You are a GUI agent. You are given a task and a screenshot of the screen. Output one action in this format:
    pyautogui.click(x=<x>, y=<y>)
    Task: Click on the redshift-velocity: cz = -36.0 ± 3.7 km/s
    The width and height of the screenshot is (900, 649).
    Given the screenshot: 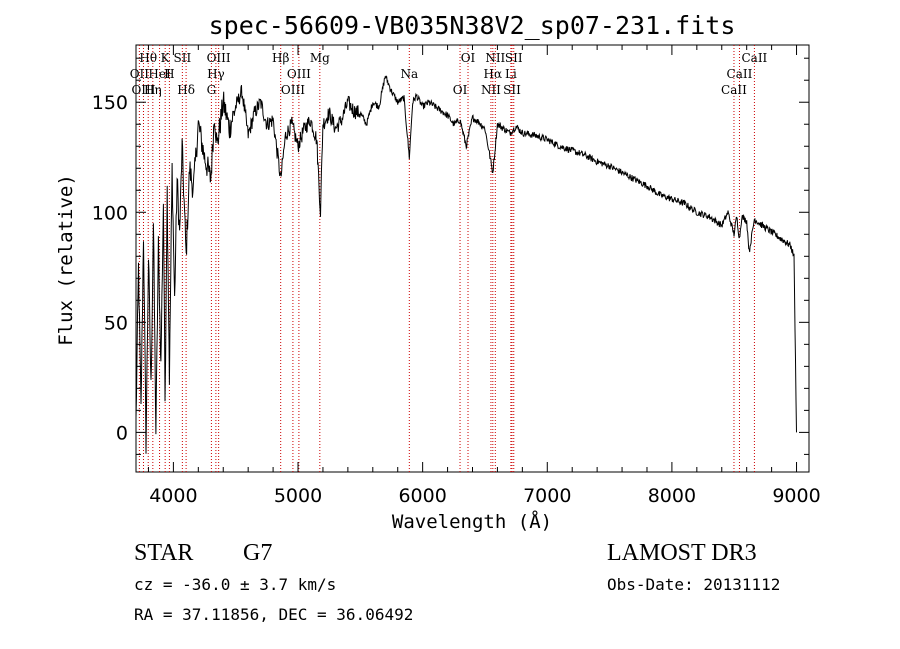 What is the action you would take?
    pyautogui.click(x=235, y=584)
    